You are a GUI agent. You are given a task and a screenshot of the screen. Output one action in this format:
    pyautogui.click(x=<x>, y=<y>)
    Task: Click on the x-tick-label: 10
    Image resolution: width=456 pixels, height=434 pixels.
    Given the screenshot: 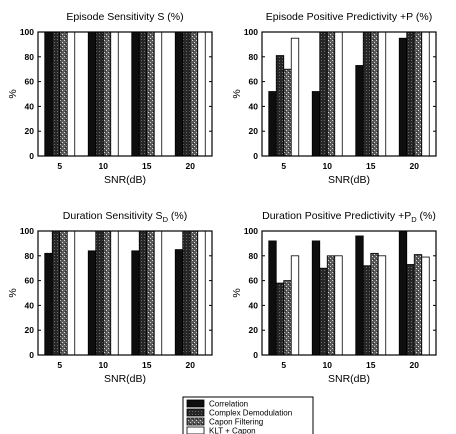 What is the action you would take?
    pyautogui.click(x=104, y=365)
    